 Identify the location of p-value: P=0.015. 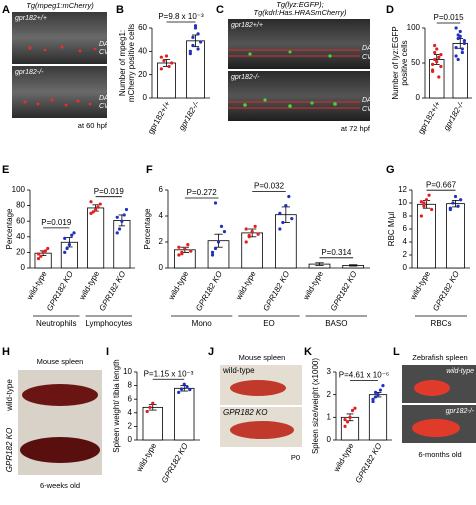
(448, 17).